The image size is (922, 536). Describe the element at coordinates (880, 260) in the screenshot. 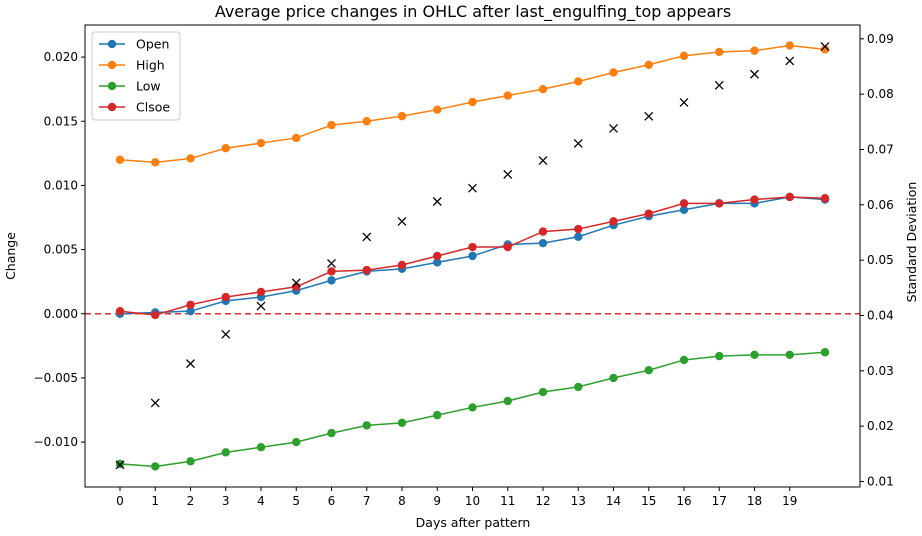

I see `y2-tick-label: 0.05` at that location.